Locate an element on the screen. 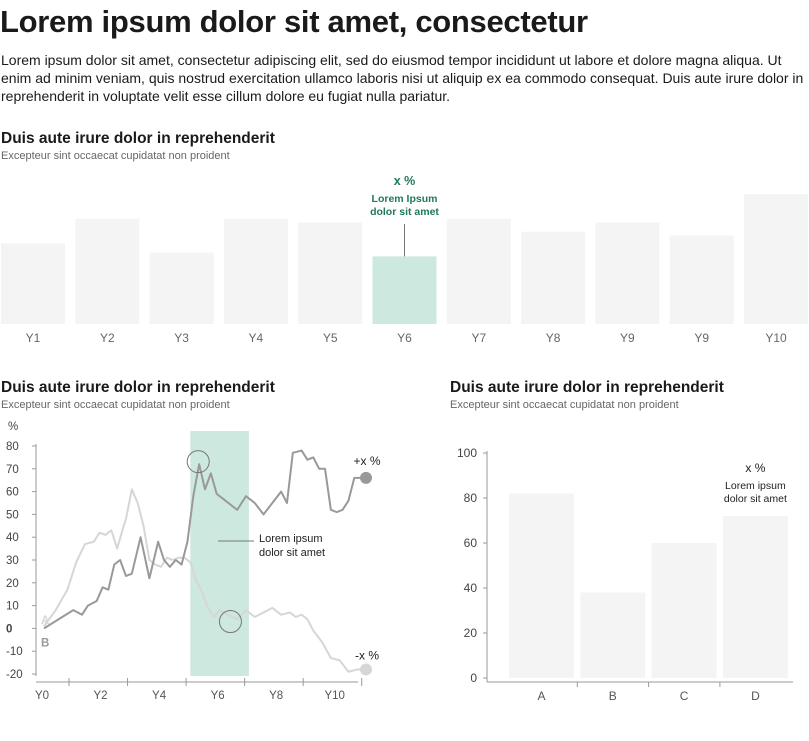  x-tick-label: A is located at coordinates (541, 696).